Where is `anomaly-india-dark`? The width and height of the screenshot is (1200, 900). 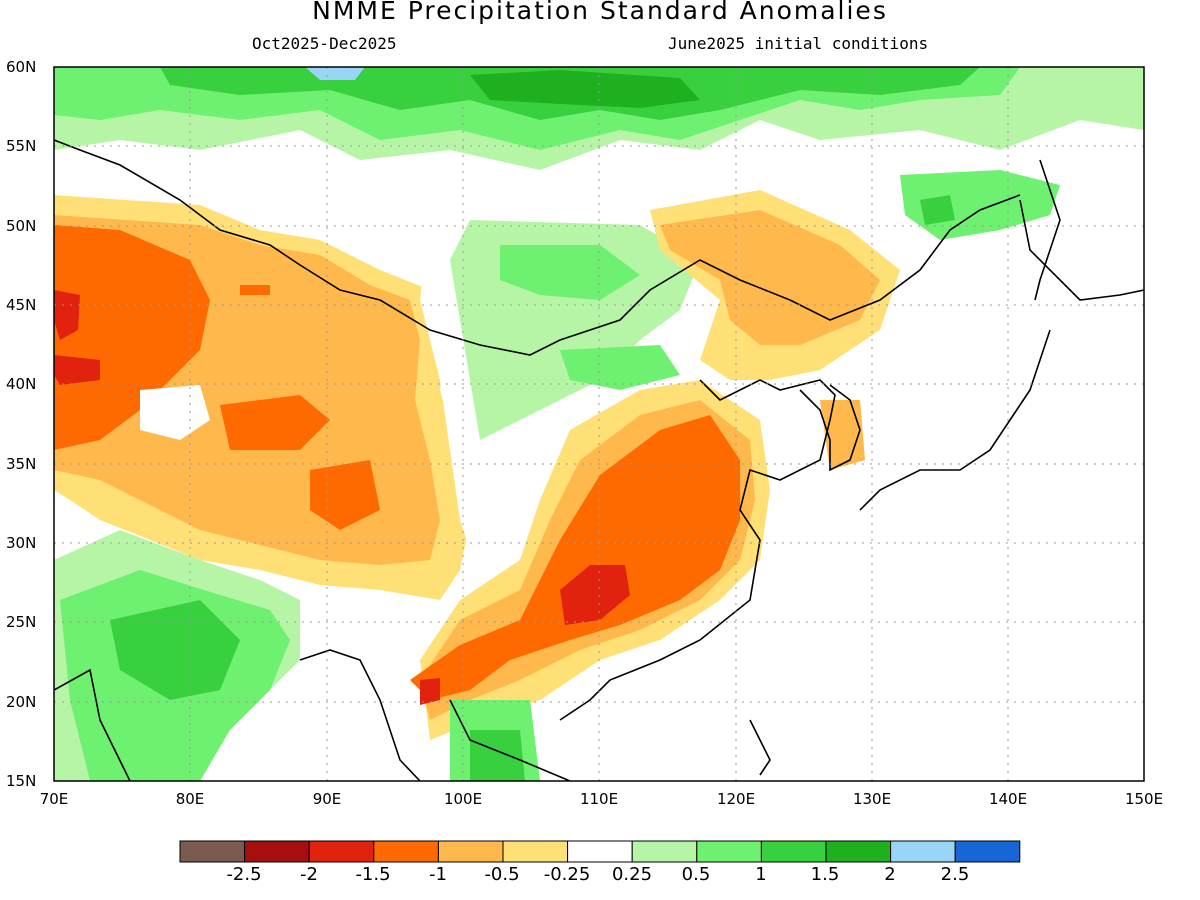 anomaly-india-dark is located at coordinates (175, 650).